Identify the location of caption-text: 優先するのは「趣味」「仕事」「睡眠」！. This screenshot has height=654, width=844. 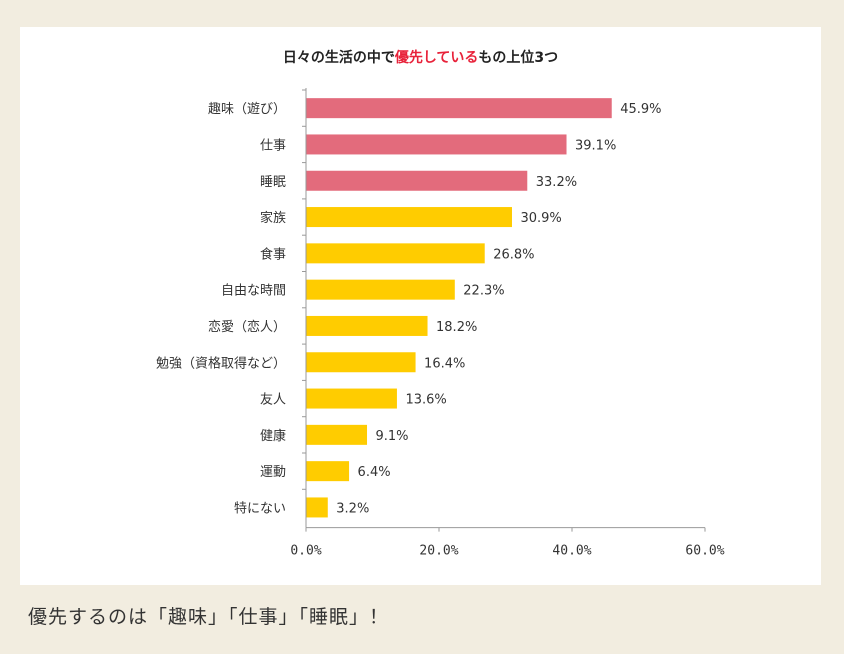
(209, 617).